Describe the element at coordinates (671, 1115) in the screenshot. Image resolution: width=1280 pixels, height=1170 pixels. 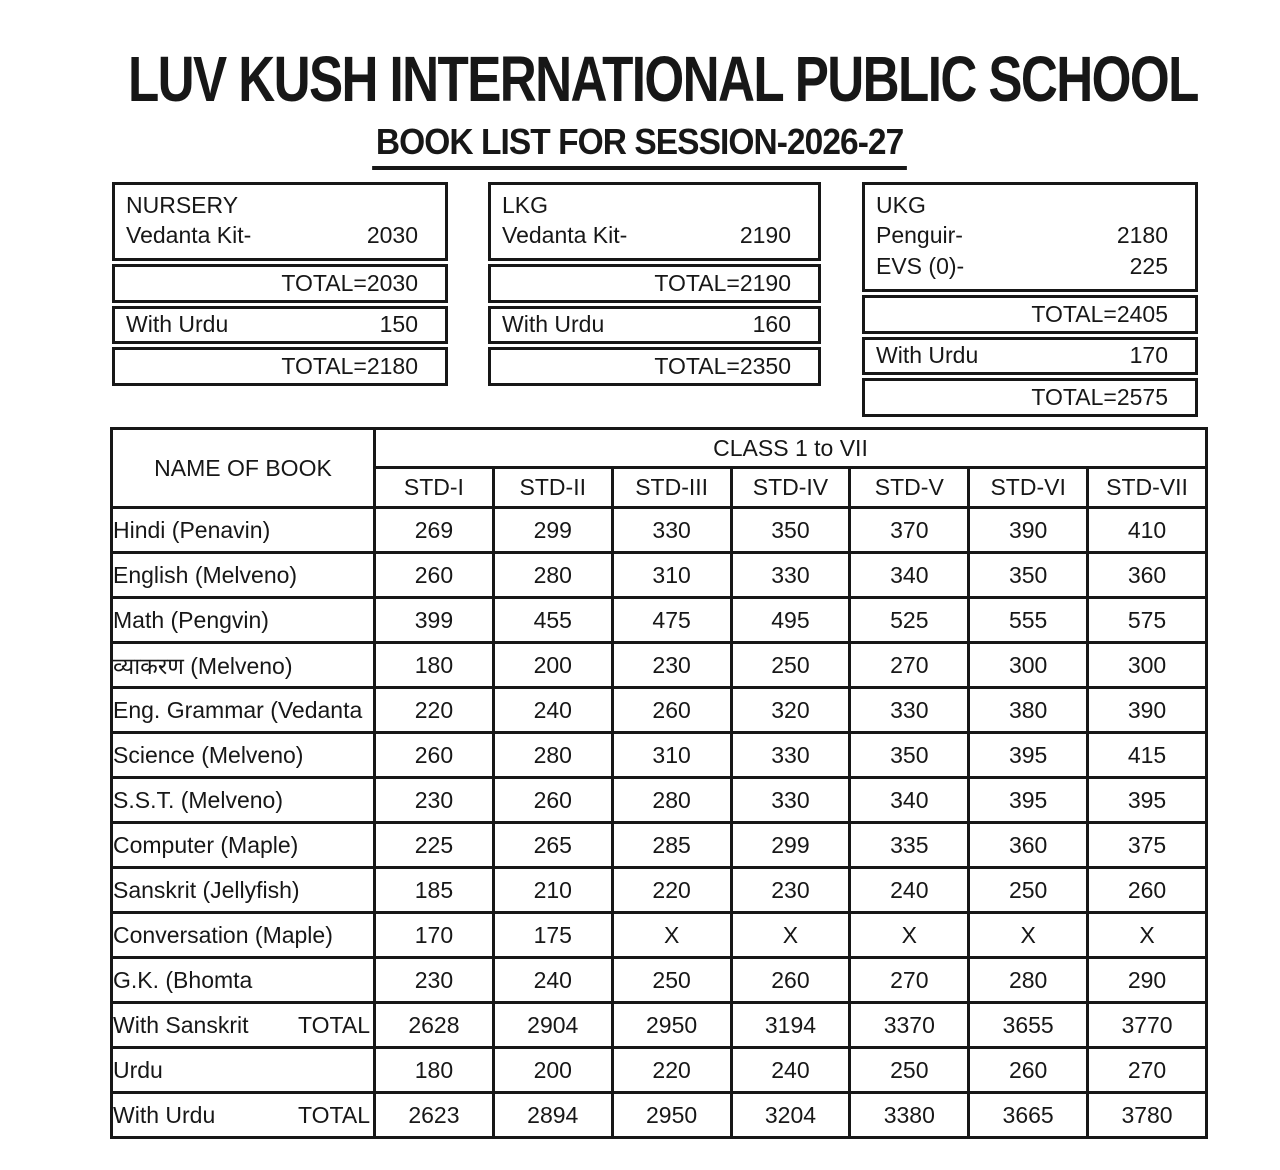
I see `price-cell: 2950` at that location.